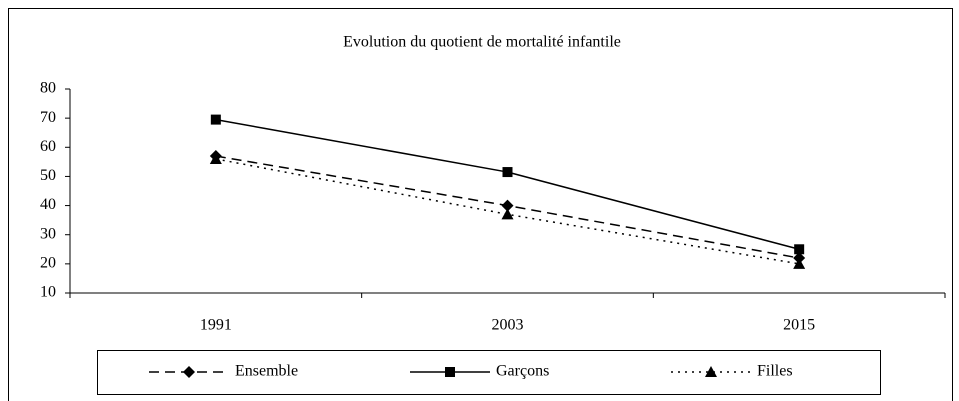 This screenshot has width=959, height=401. What do you see at coordinates (48, 204) in the screenshot?
I see `y-tick-label: 40` at bounding box center [48, 204].